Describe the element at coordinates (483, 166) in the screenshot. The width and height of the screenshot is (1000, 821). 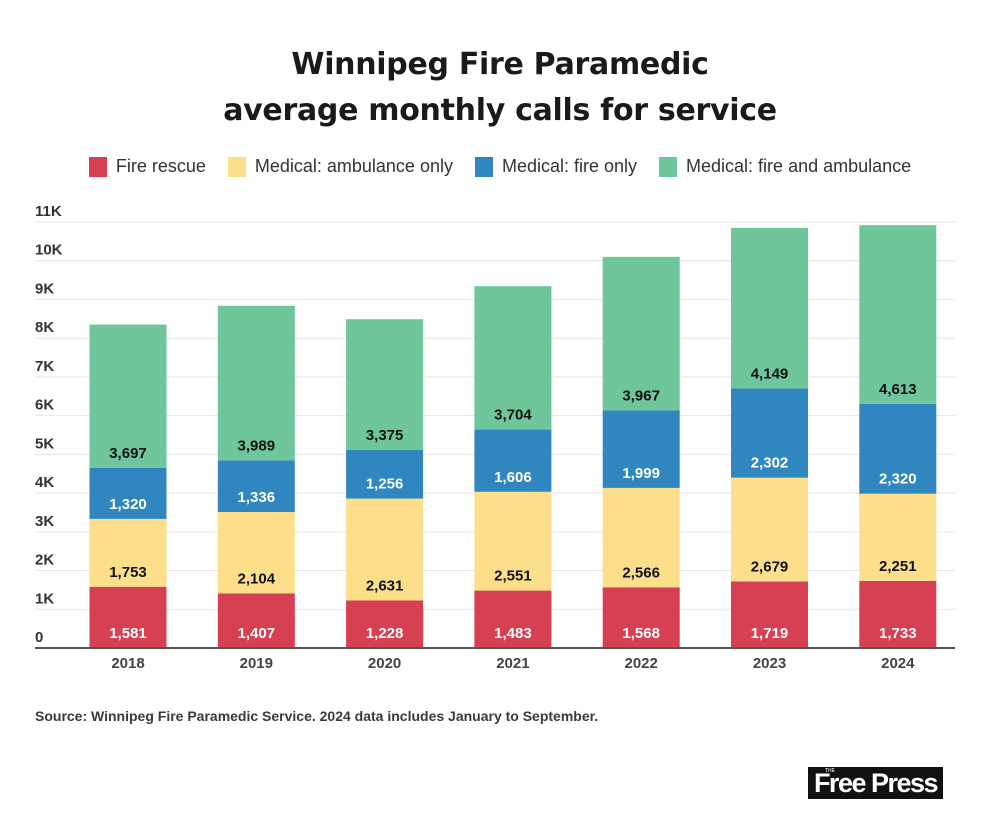
I see `legend-swatch-fire-only` at that location.